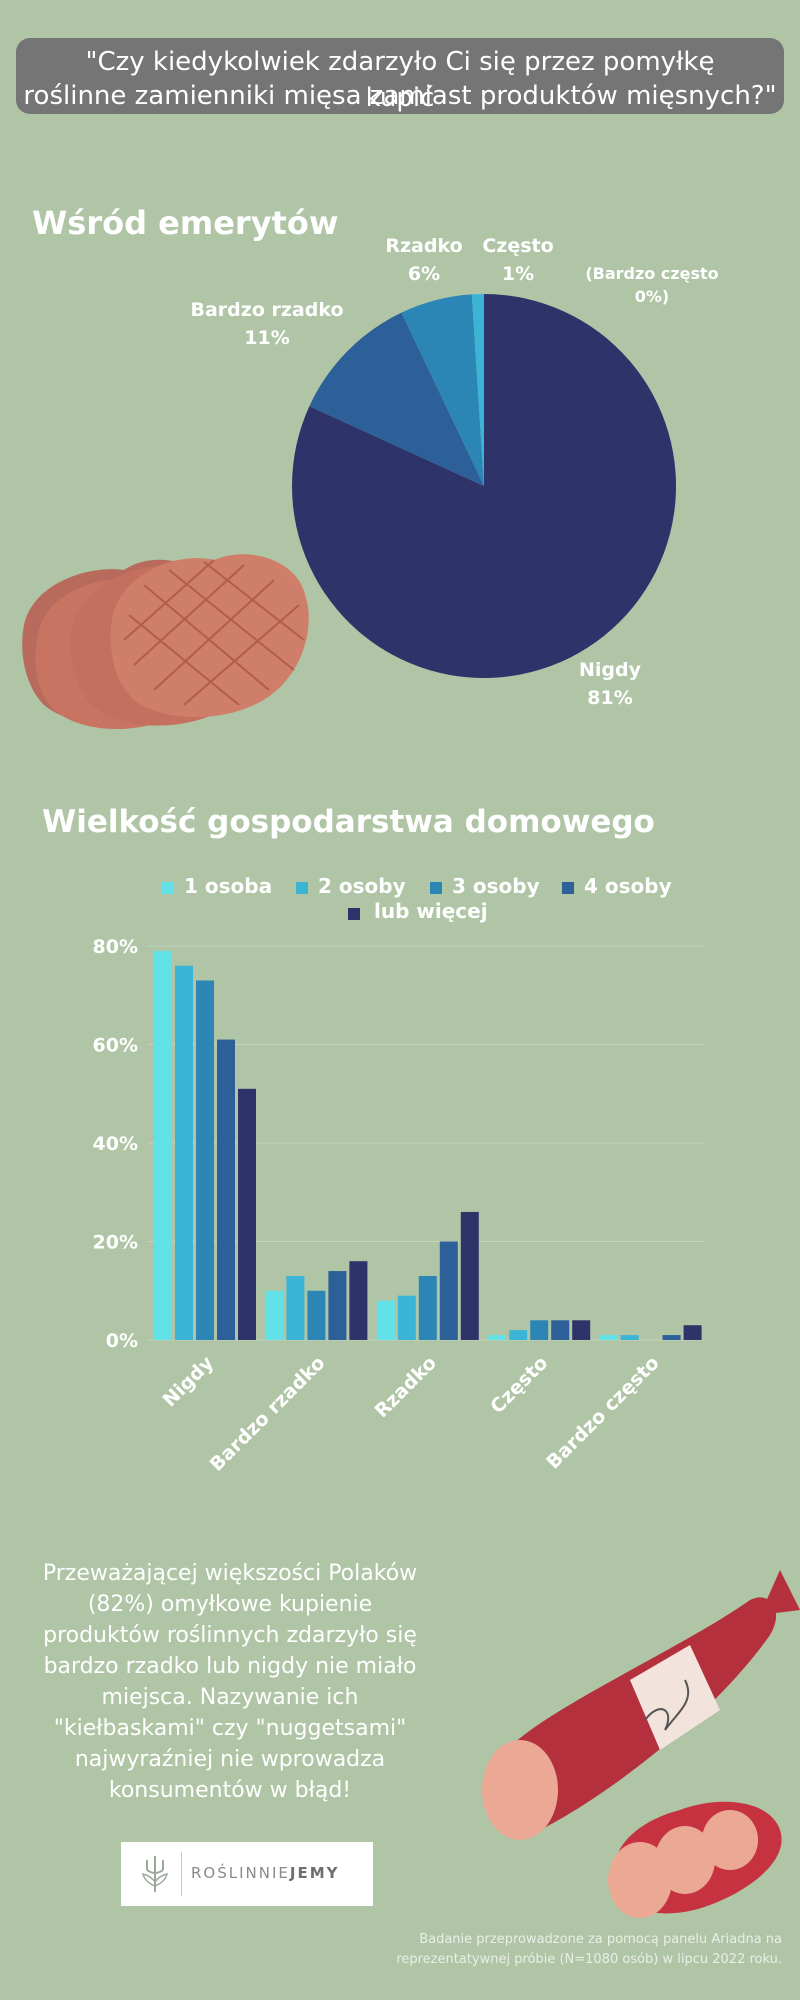  I want to click on legend-label: lub więcej, so click(431, 911).